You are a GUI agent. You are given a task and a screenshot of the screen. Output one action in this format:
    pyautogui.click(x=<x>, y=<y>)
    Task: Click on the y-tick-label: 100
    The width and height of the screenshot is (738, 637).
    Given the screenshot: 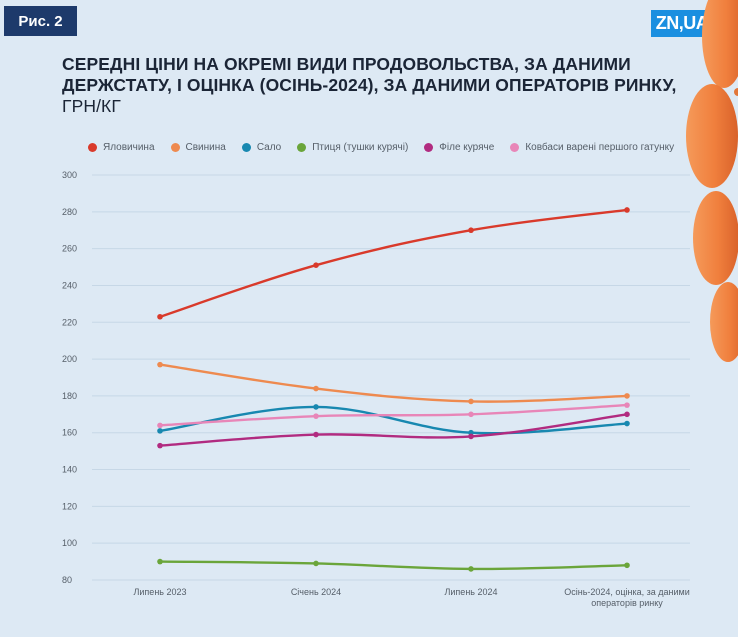 What is the action you would take?
    pyautogui.click(x=69, y=543)
    